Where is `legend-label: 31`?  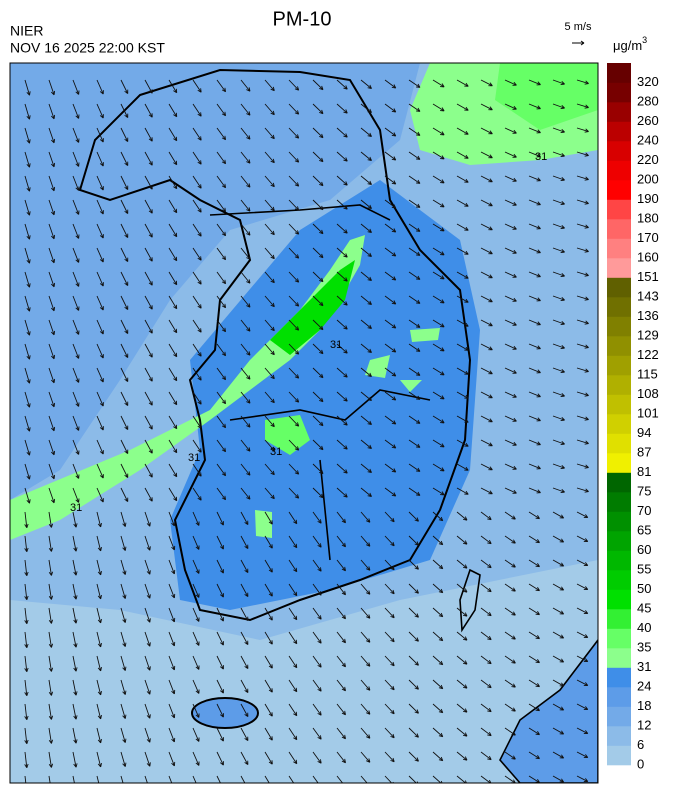 legend-label: 31 is located at coordinates (644, 666).